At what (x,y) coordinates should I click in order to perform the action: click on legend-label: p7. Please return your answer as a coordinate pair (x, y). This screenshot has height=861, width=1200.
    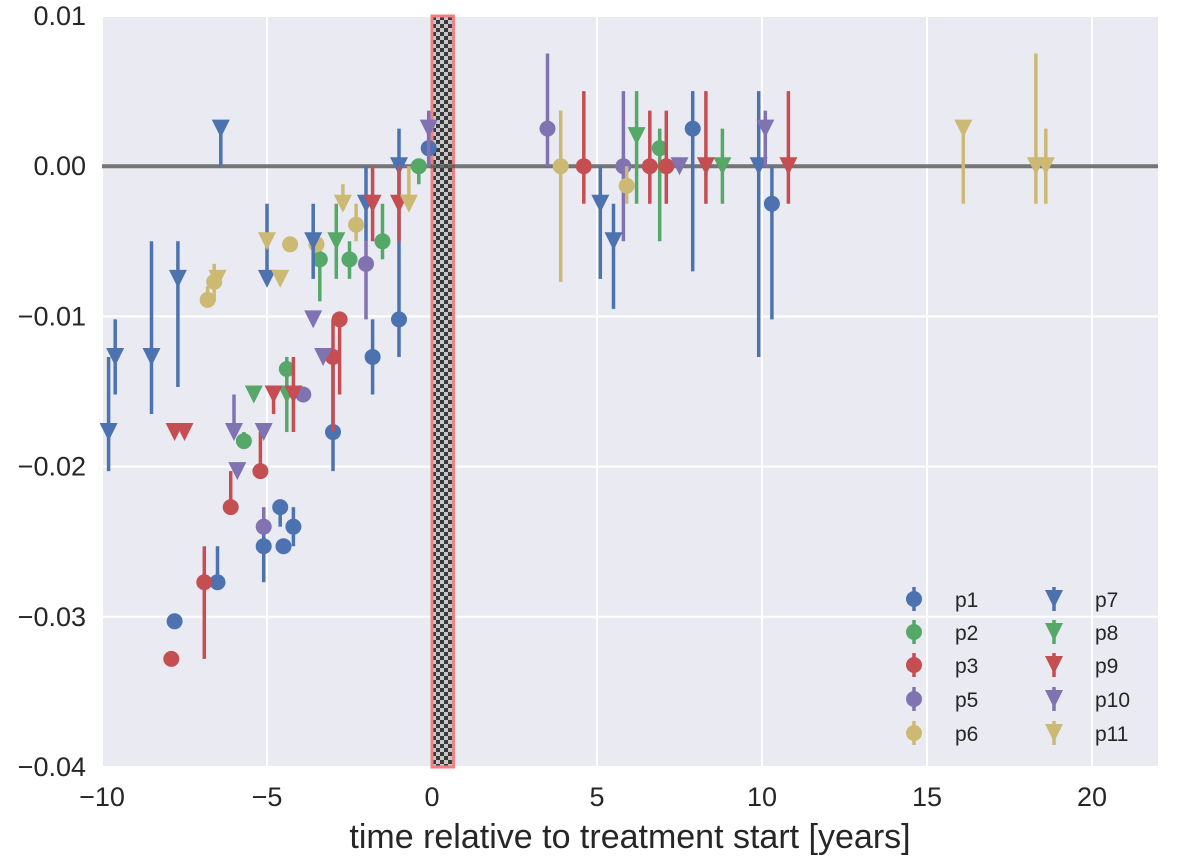
    Looking at the image, I should click on (1106, 600).